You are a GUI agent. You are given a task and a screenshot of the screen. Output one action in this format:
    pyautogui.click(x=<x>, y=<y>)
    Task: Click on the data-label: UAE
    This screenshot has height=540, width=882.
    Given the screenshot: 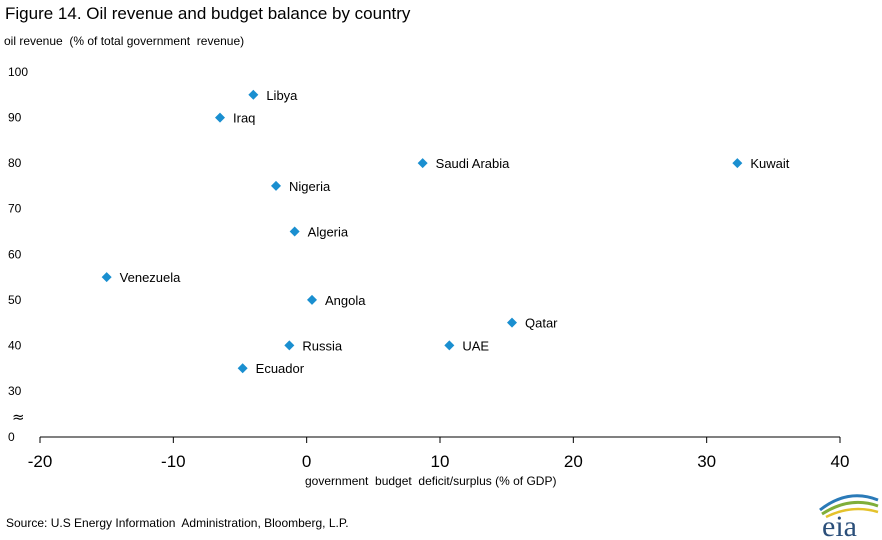 What is the action you would take?
    pyautogui.click(x=475, y=345)
    